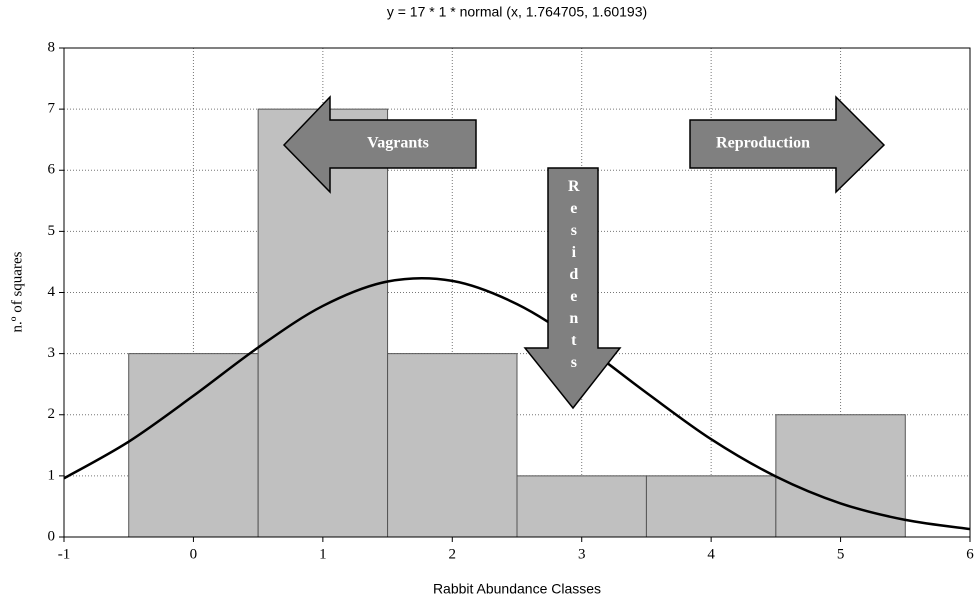  Describe the element at coordinates (763, 143) in the screenshot. I see `annotation: Reproduction` at that location.